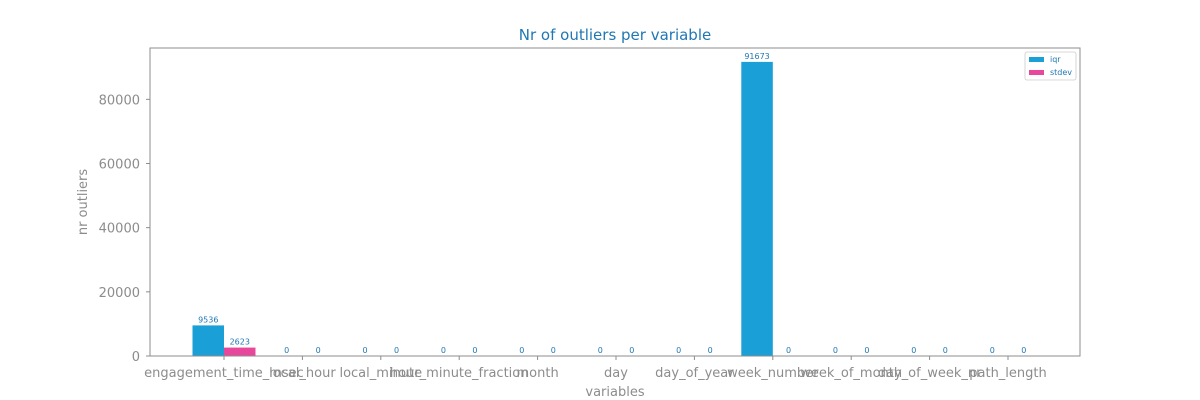 This screenshot has width=1200, height=400. I want to click on bar-stdev, so click(240, 351).